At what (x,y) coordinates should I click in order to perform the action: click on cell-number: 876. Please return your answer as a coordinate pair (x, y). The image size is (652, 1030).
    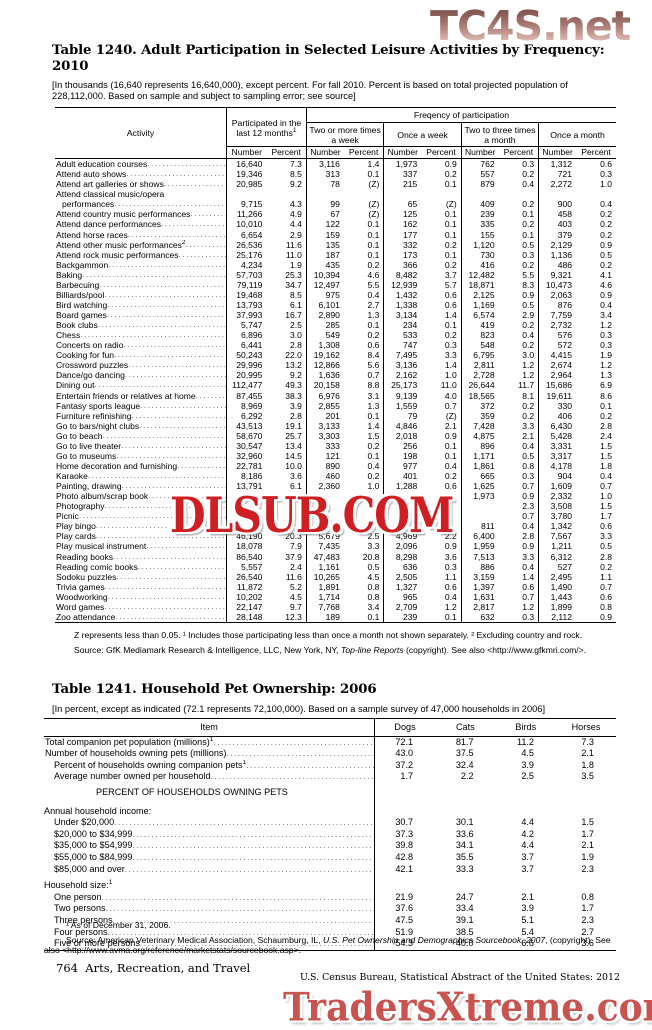
    Looking at the image, I should click on (557, 304).